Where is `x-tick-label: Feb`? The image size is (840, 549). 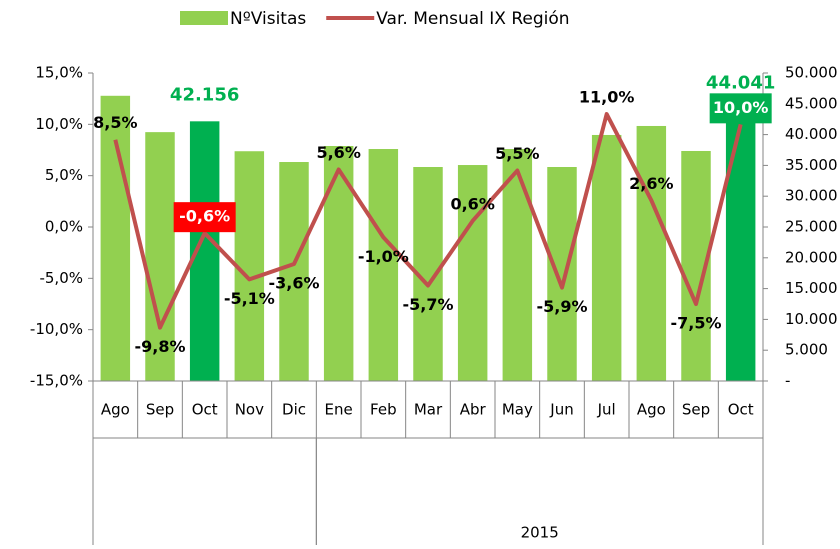 x-tick-label: Feb is located at coordinates (383, 410).